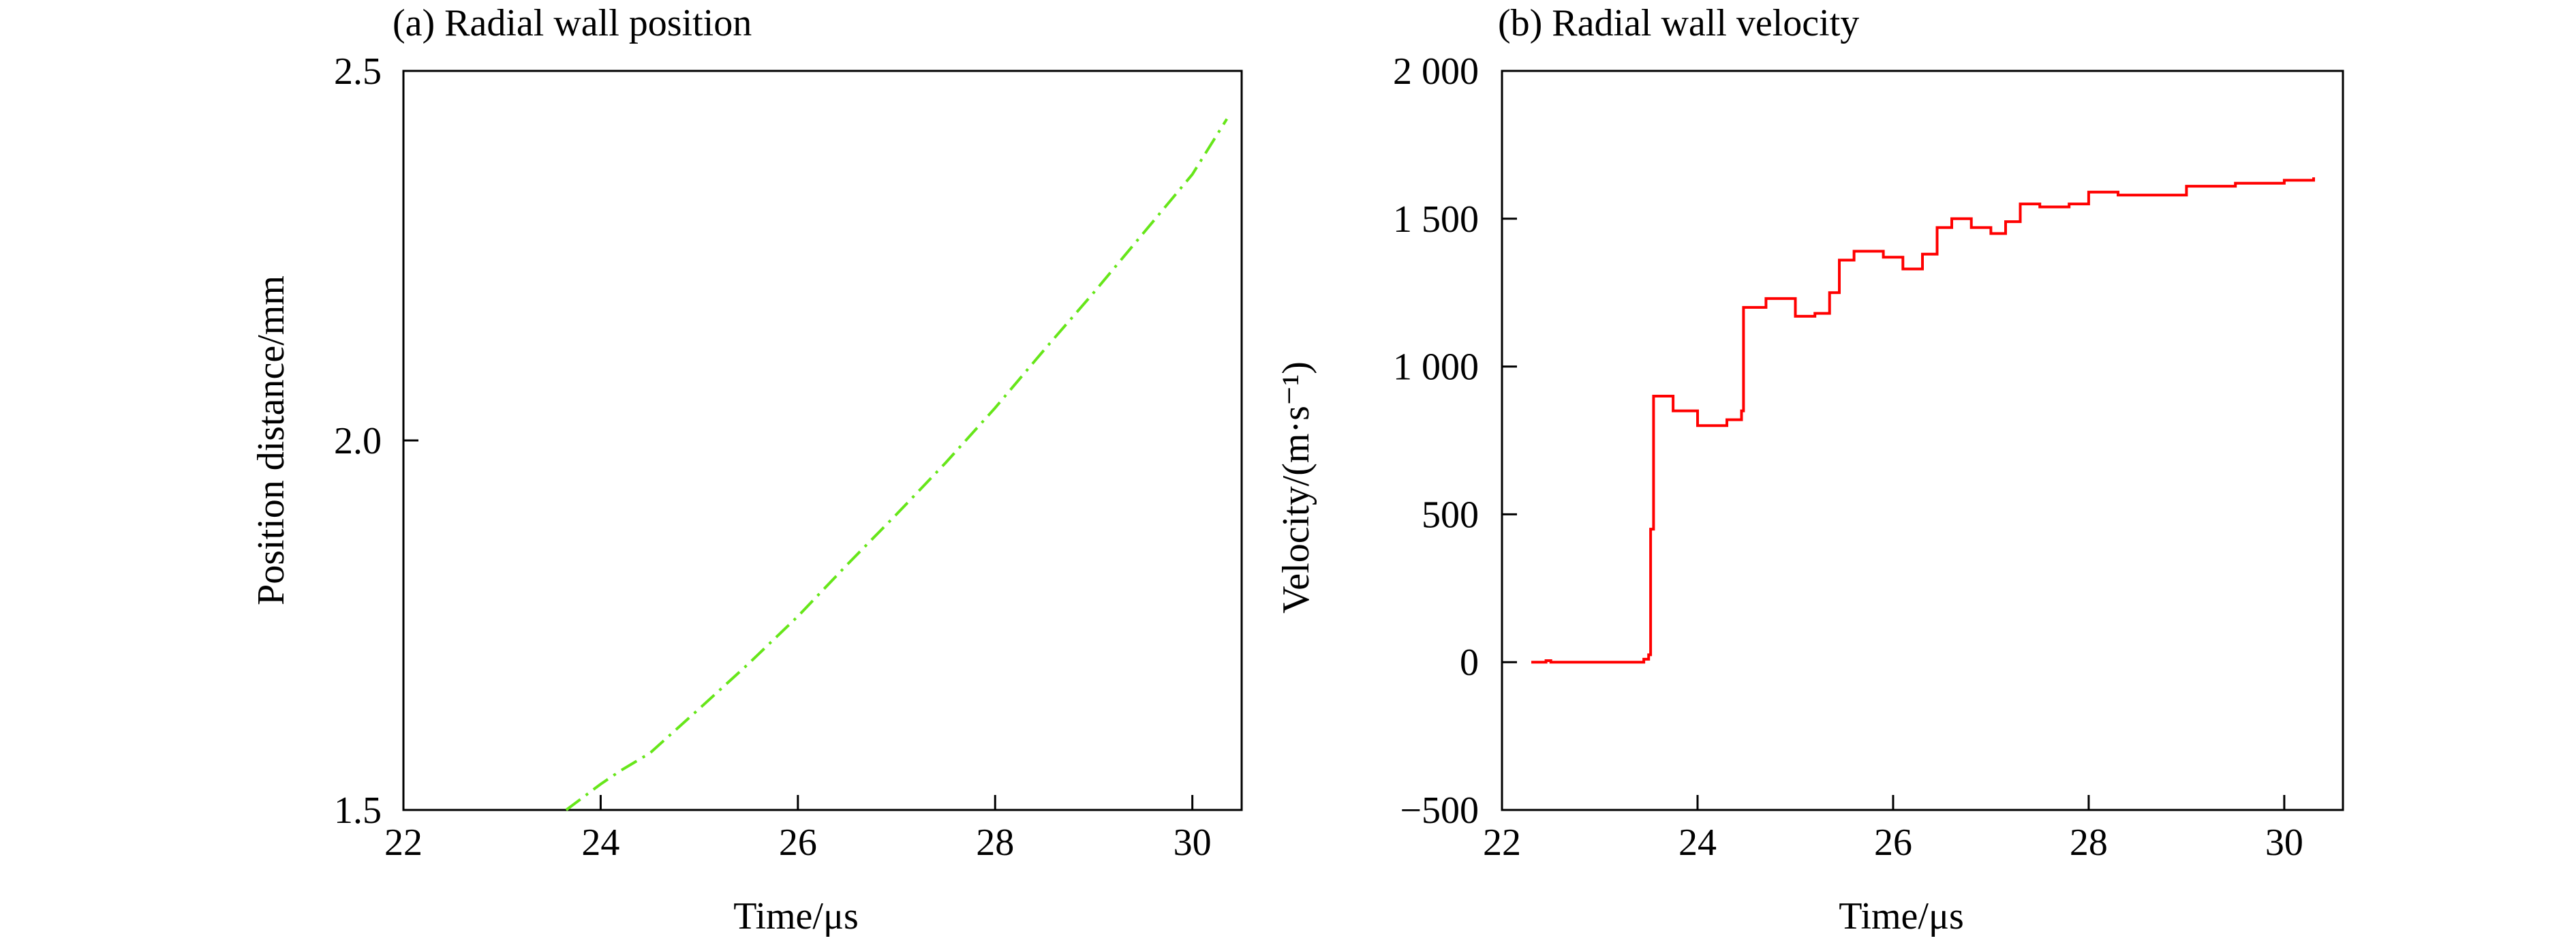 The image size is (2576, 947). What do you see at coordinates (2284, 843) in the screenshot?
I see `chart-b-x-tick-label: 30` at bounding box center [2284, 843].